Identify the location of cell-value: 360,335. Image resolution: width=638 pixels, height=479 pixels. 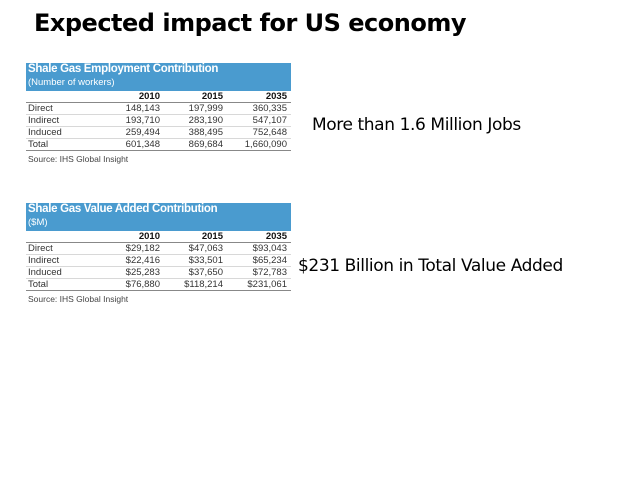
(257, 108).